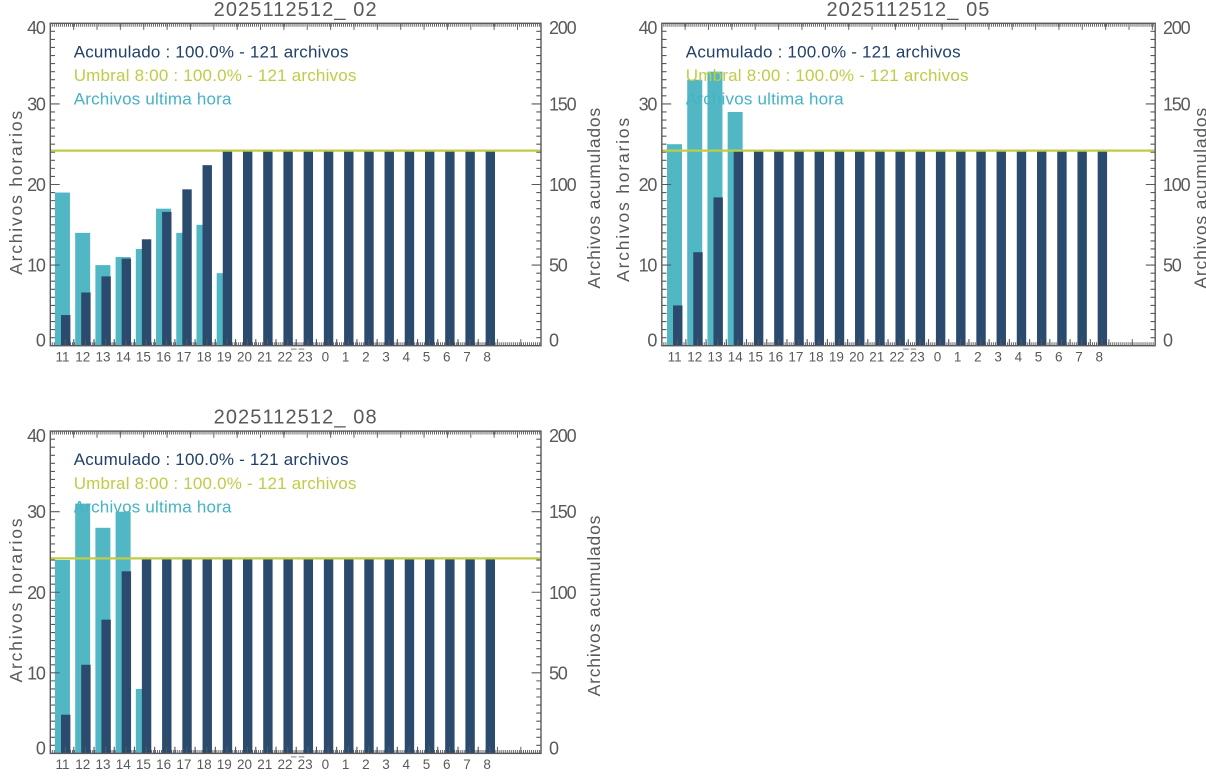 Image resolution: width=1206 pixels, height=776 pixels. What do you see at coordinates (823, 51) in the screenshot?
I see `svg-text:Acumulado : 100.0% - 121 archi: Acumulado : 100.0% - 121 archivos` at bounding box center [823, 51].